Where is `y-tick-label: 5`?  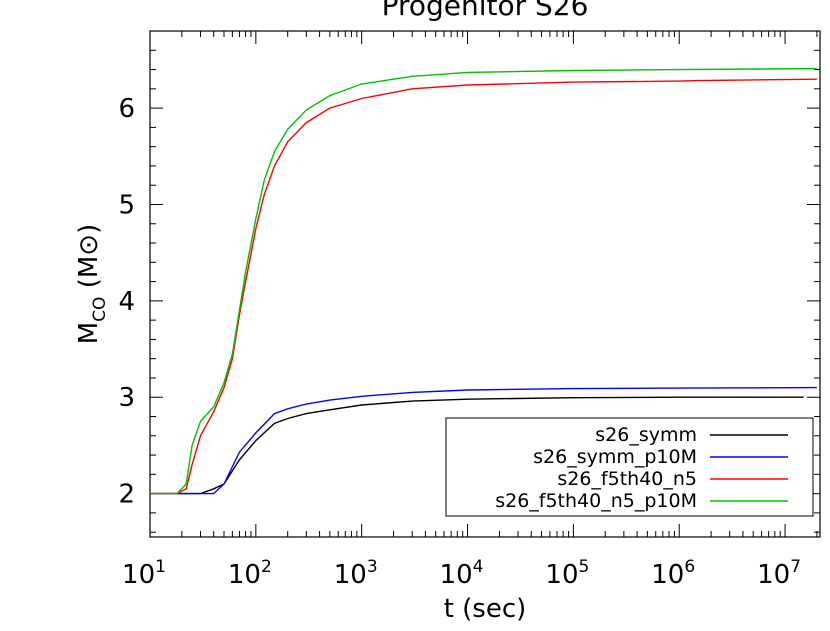
y-tick-label: 5 is located at coordinates (126, 205).